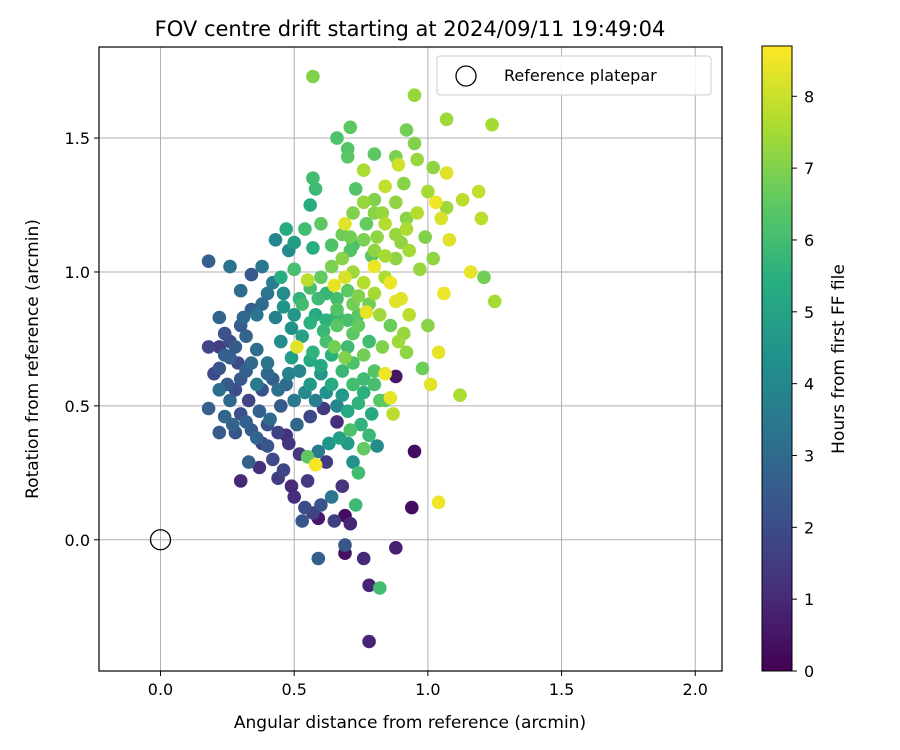 The height and width of the screenshot is (750, 900). I want to click on colorbar-tick-label: 7, so click(809, 168).